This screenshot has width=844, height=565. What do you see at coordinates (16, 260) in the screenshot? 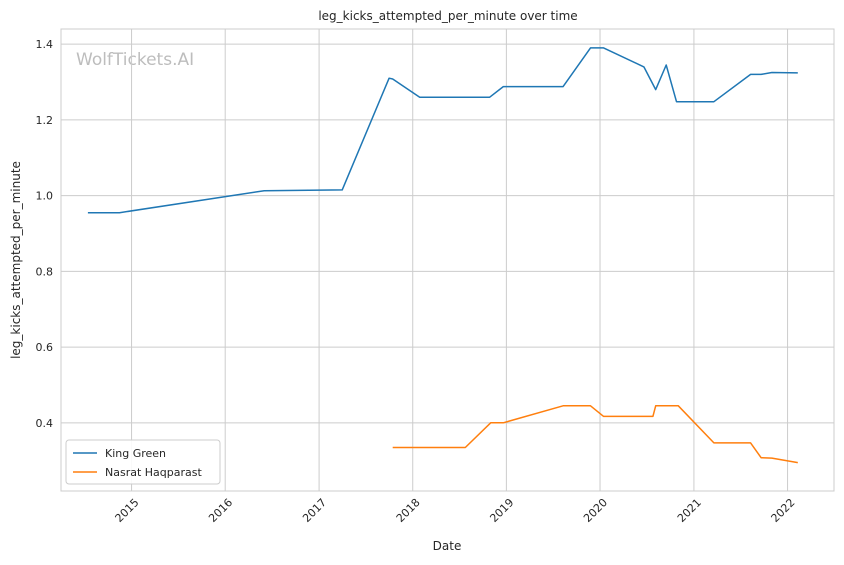
I see `y-axis-label: leg_kicks_attempted_per_minute` at bounding box center [16, 260].